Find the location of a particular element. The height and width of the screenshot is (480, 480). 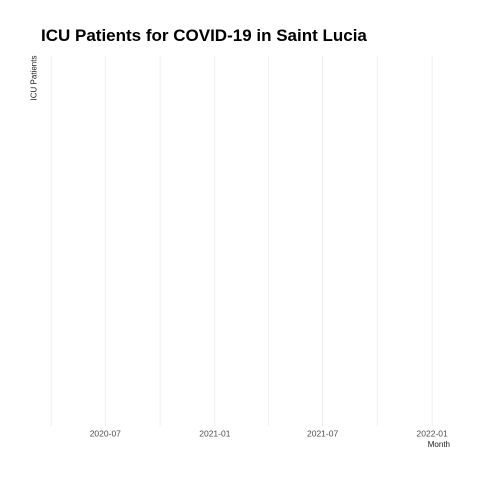

x-tick-label: 2021-07 is located at coordinates (322, 434).